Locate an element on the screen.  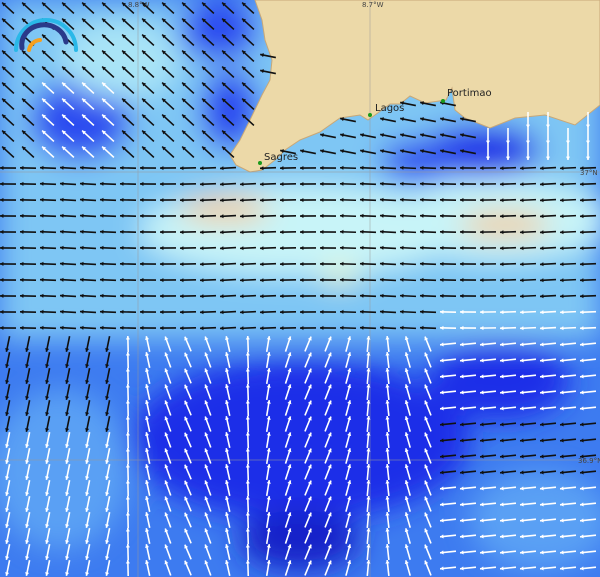
lat-label-south: 36.9°N is located at coordinates (589, 461).